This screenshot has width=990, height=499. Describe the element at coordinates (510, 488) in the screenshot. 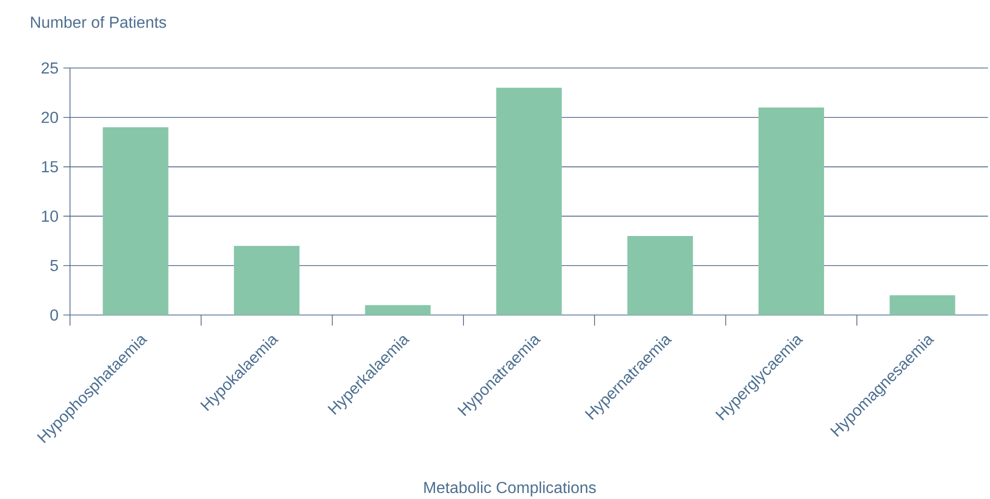

I see `x-axis-title: Metabolic Complications` at that location.